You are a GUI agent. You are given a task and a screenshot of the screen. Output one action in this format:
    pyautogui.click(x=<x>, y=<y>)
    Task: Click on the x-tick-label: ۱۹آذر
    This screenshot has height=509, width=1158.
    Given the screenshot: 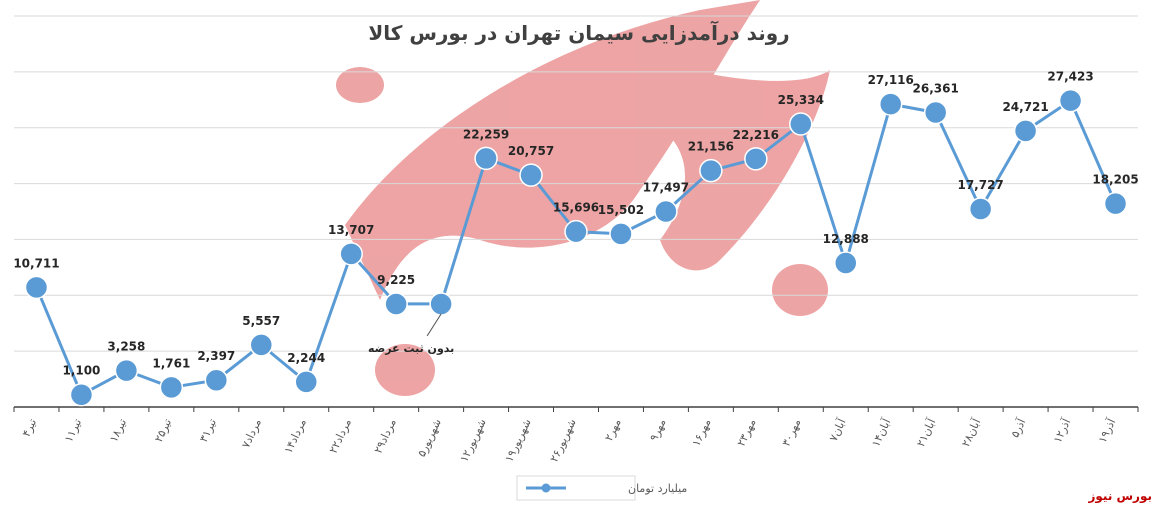 What is the action you would take?
    pyautogui.click(x=1107, y=431)
    